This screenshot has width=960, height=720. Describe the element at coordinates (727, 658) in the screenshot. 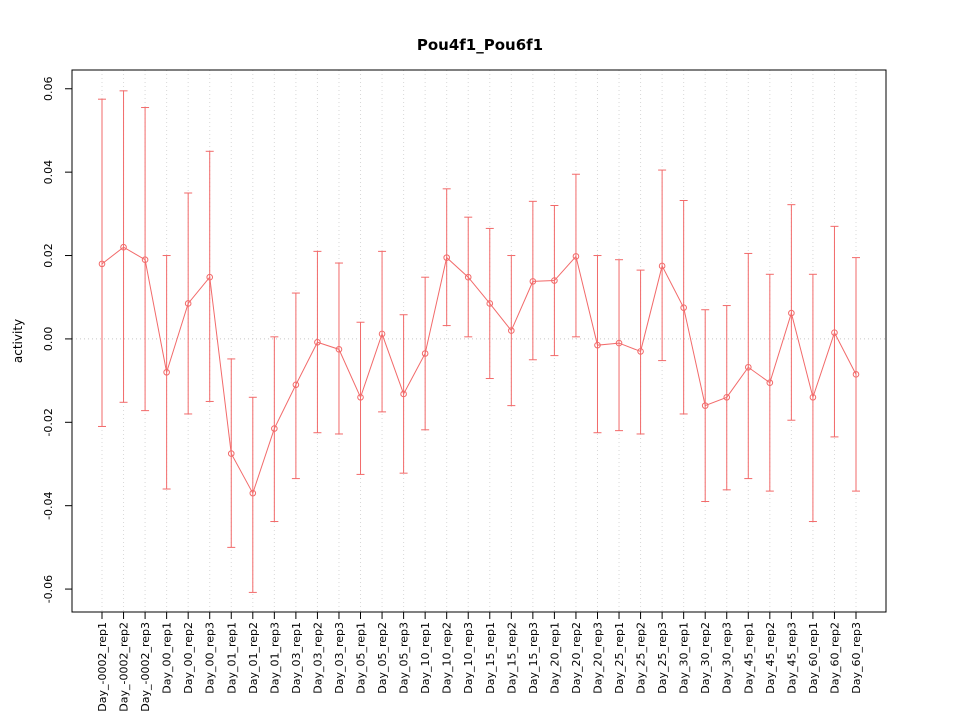

I see `x-tick-label: Day_30_rep3` at that location.